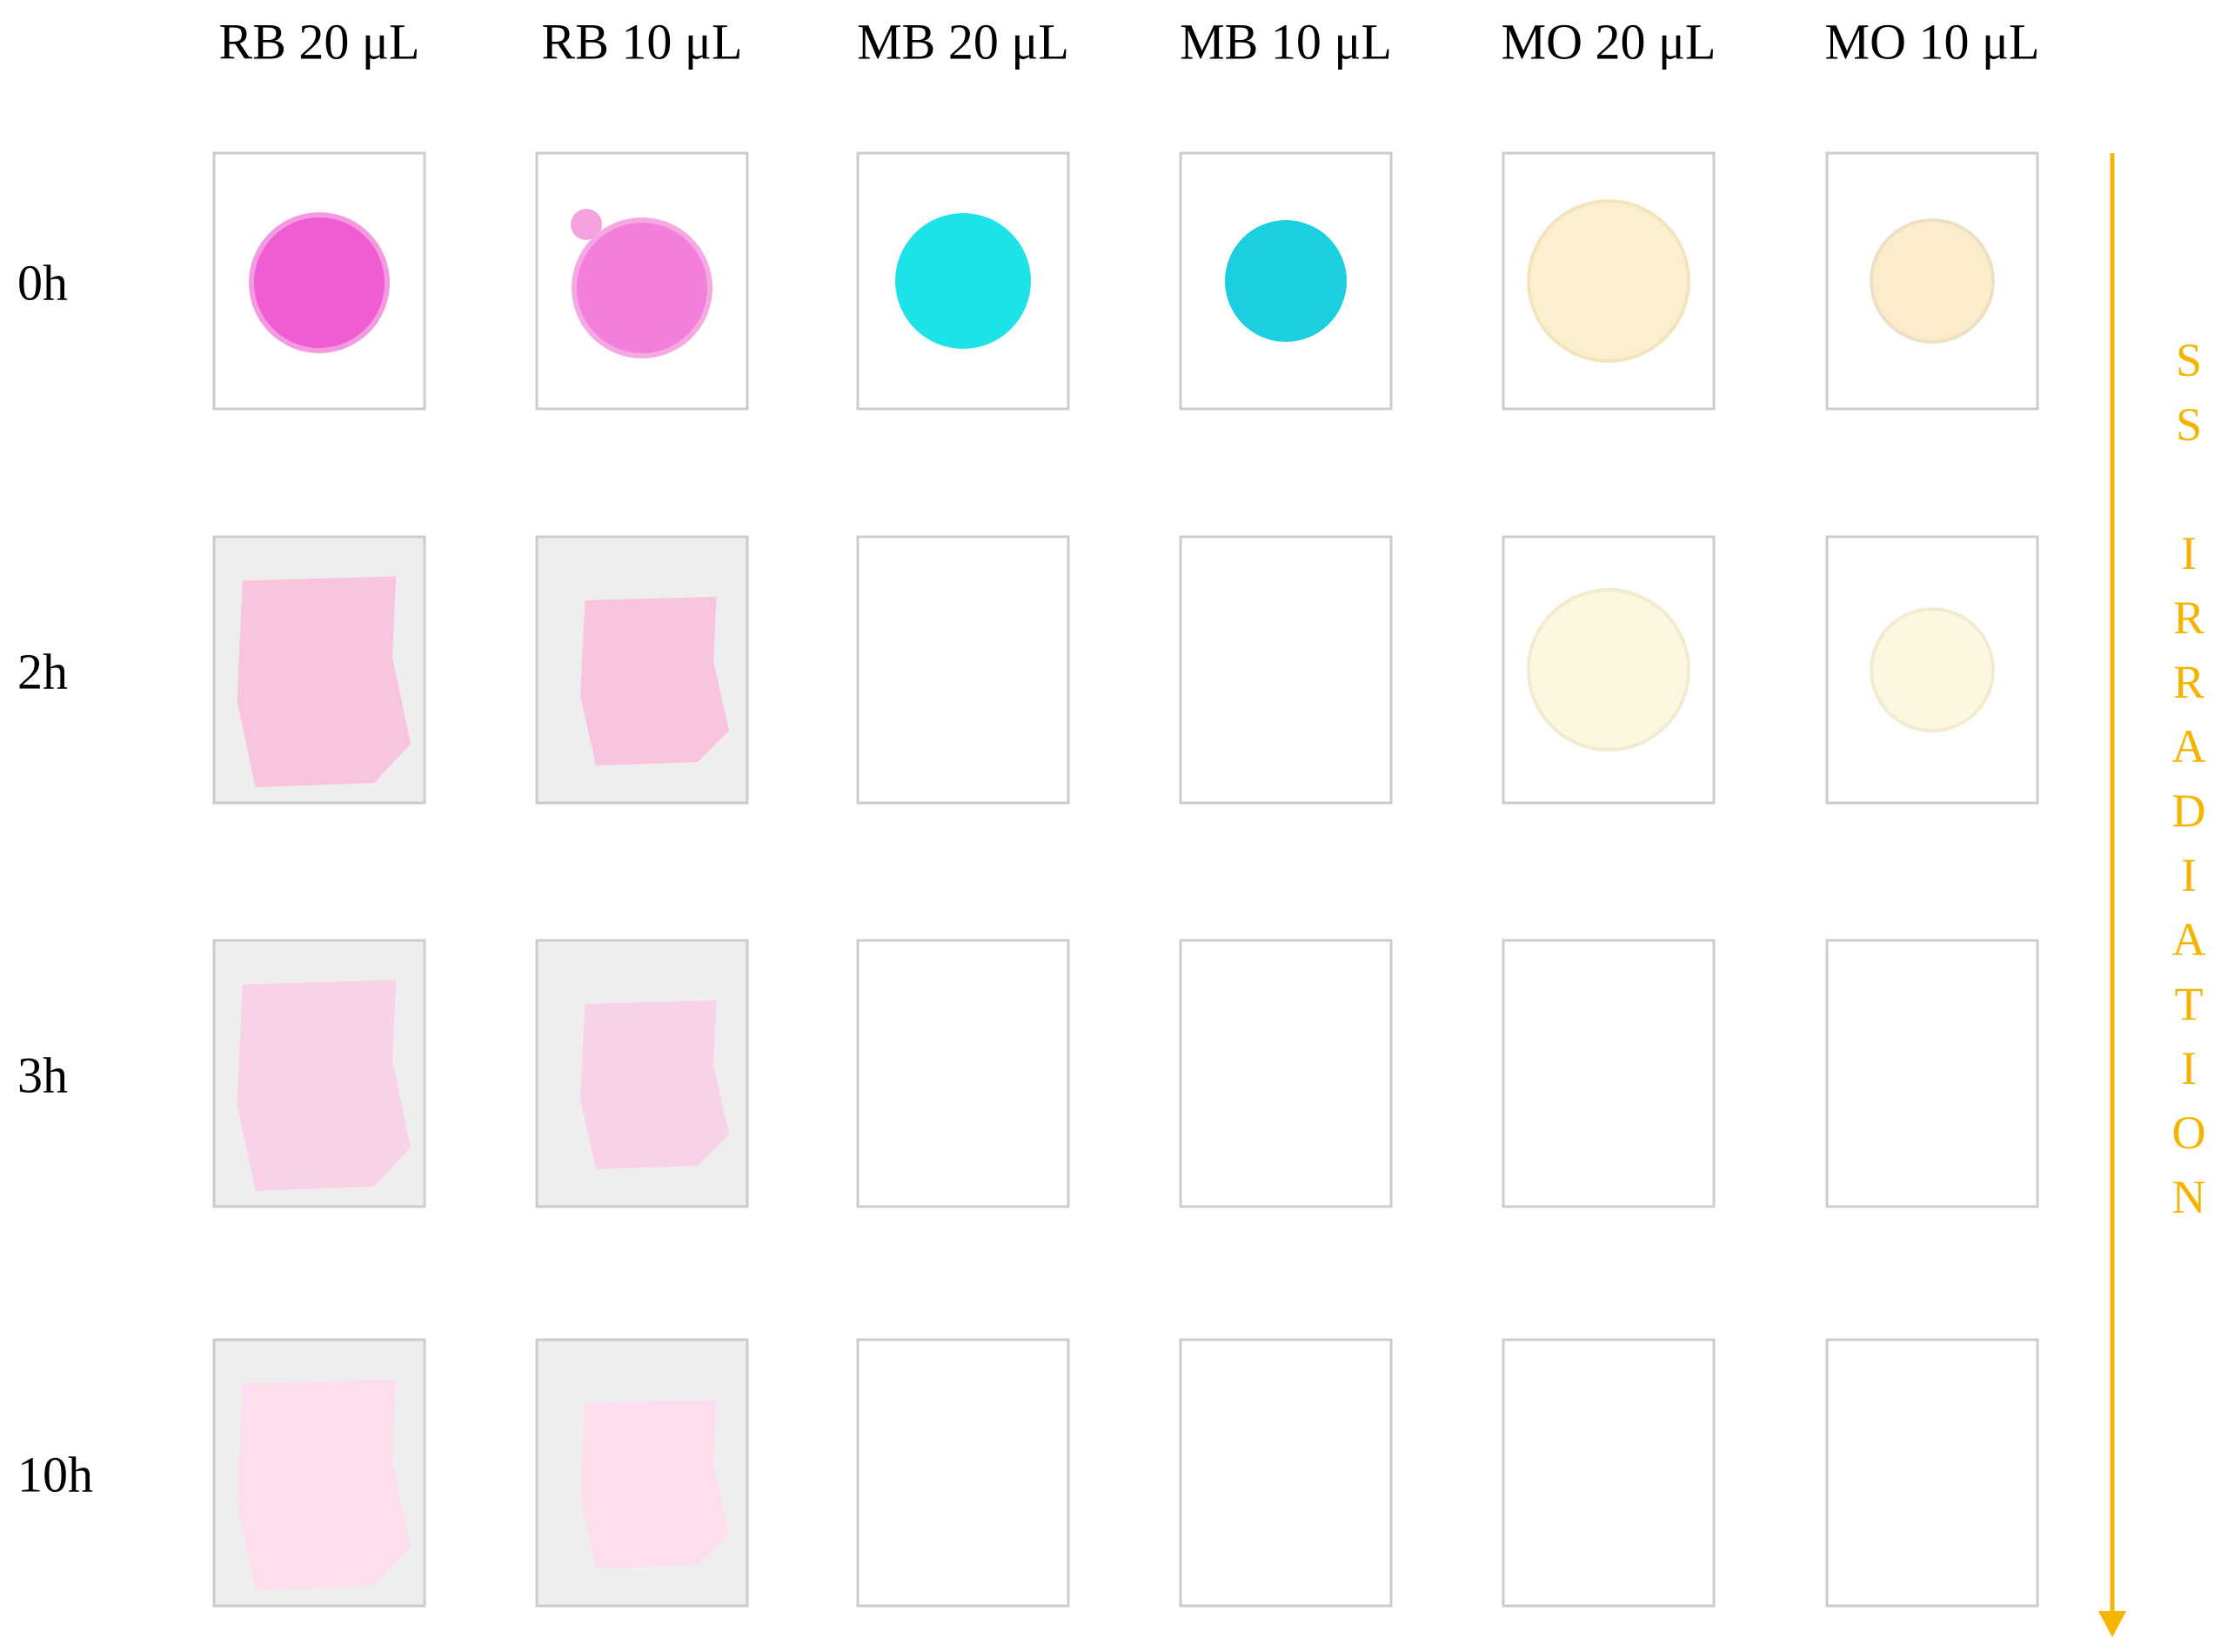 This screenshot has height=1652, width=2228. I want to click on column-header: MB 20 μL, so click(963, 41).